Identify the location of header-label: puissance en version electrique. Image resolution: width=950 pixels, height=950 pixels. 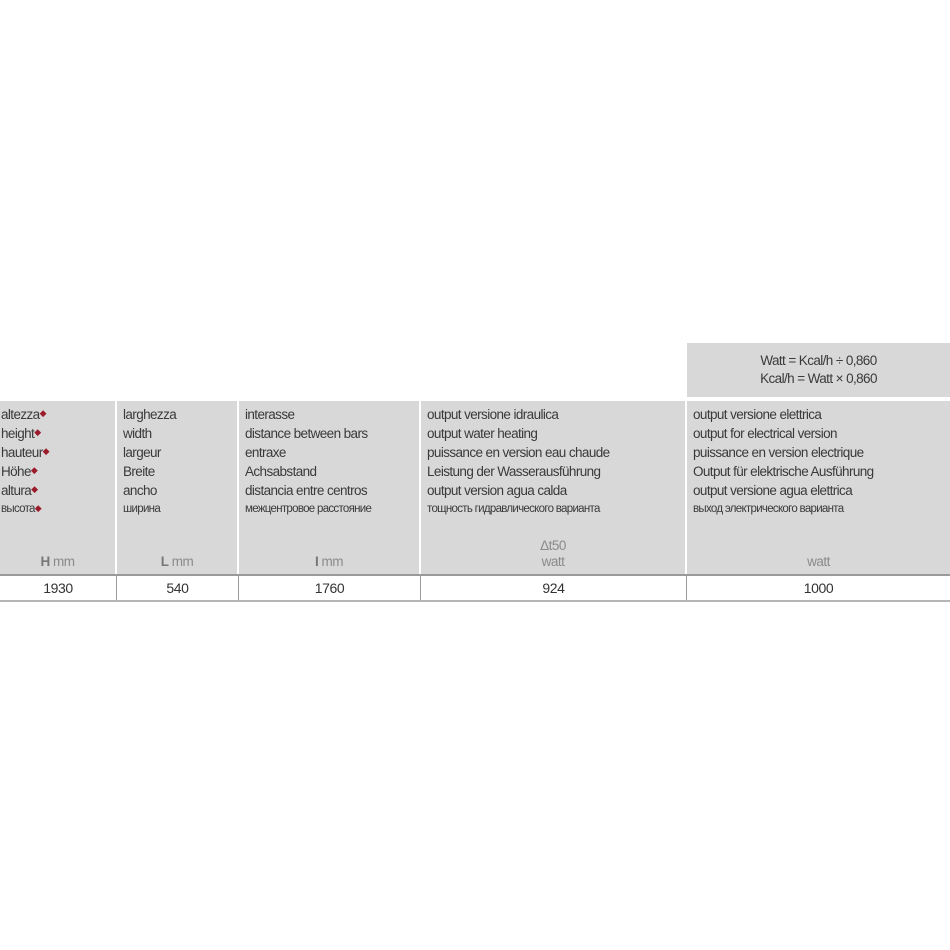
(818, 452).